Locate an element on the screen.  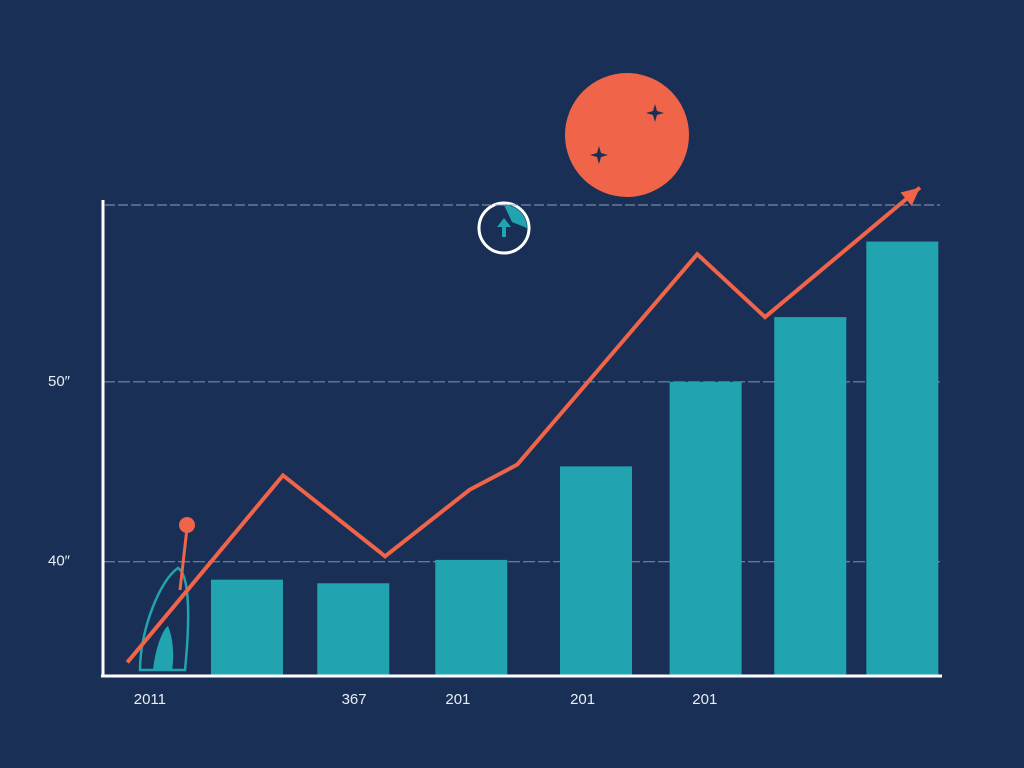
icon-arrow is located at coordinates (504, 227).